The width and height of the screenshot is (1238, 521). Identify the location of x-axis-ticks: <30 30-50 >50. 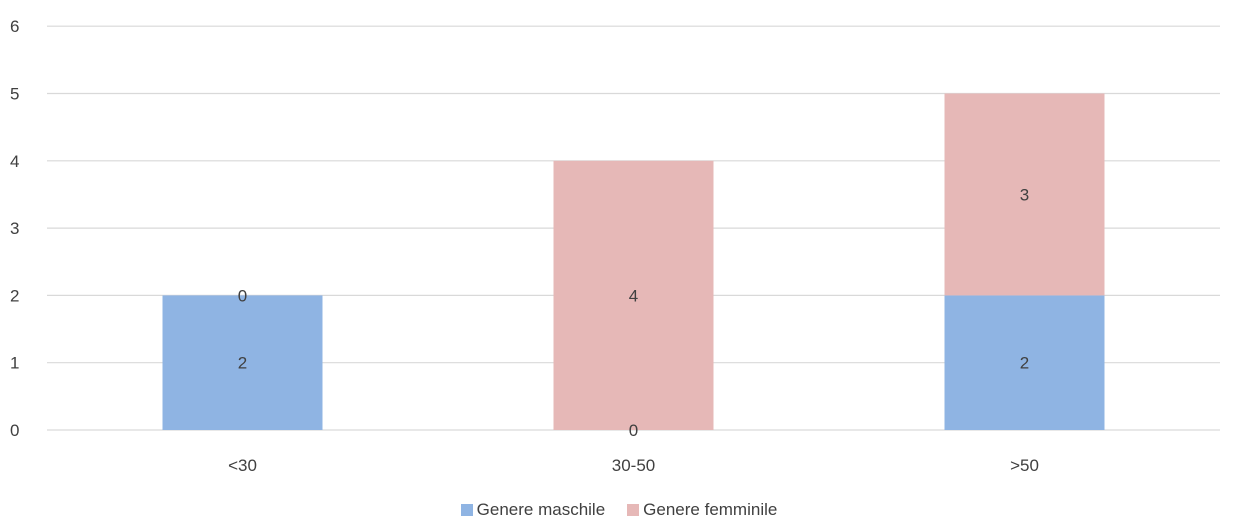
(633, 465).